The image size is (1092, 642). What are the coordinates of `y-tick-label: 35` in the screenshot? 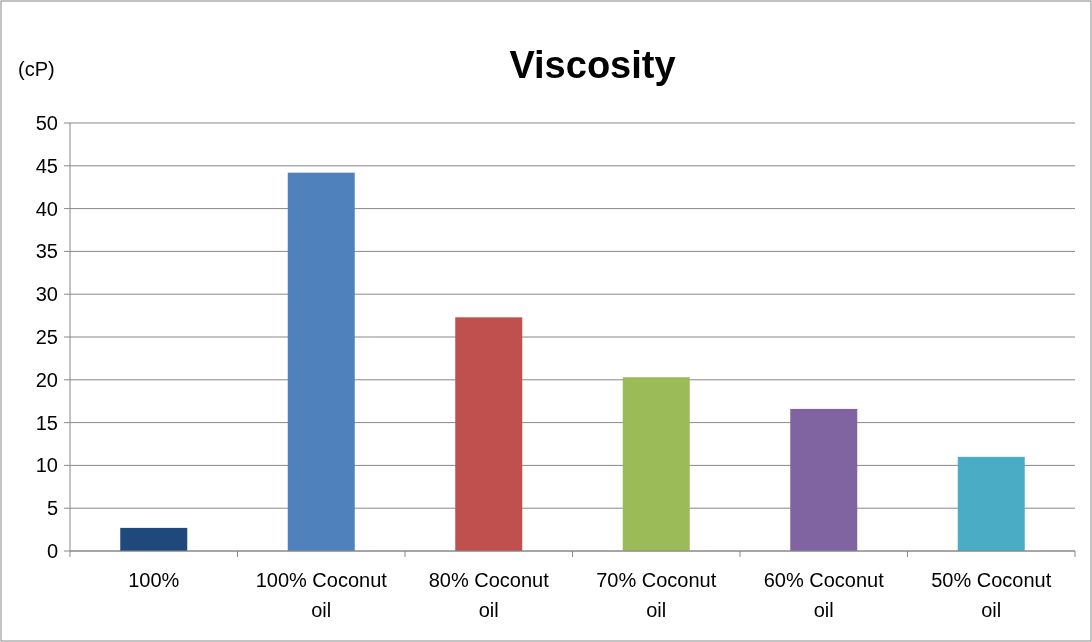 It's located at (46, 251).